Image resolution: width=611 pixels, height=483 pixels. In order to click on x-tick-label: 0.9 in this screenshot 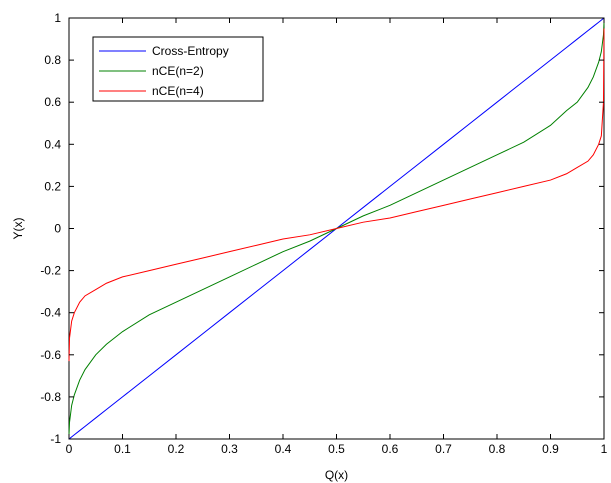, I will do `click(550, 449)`.